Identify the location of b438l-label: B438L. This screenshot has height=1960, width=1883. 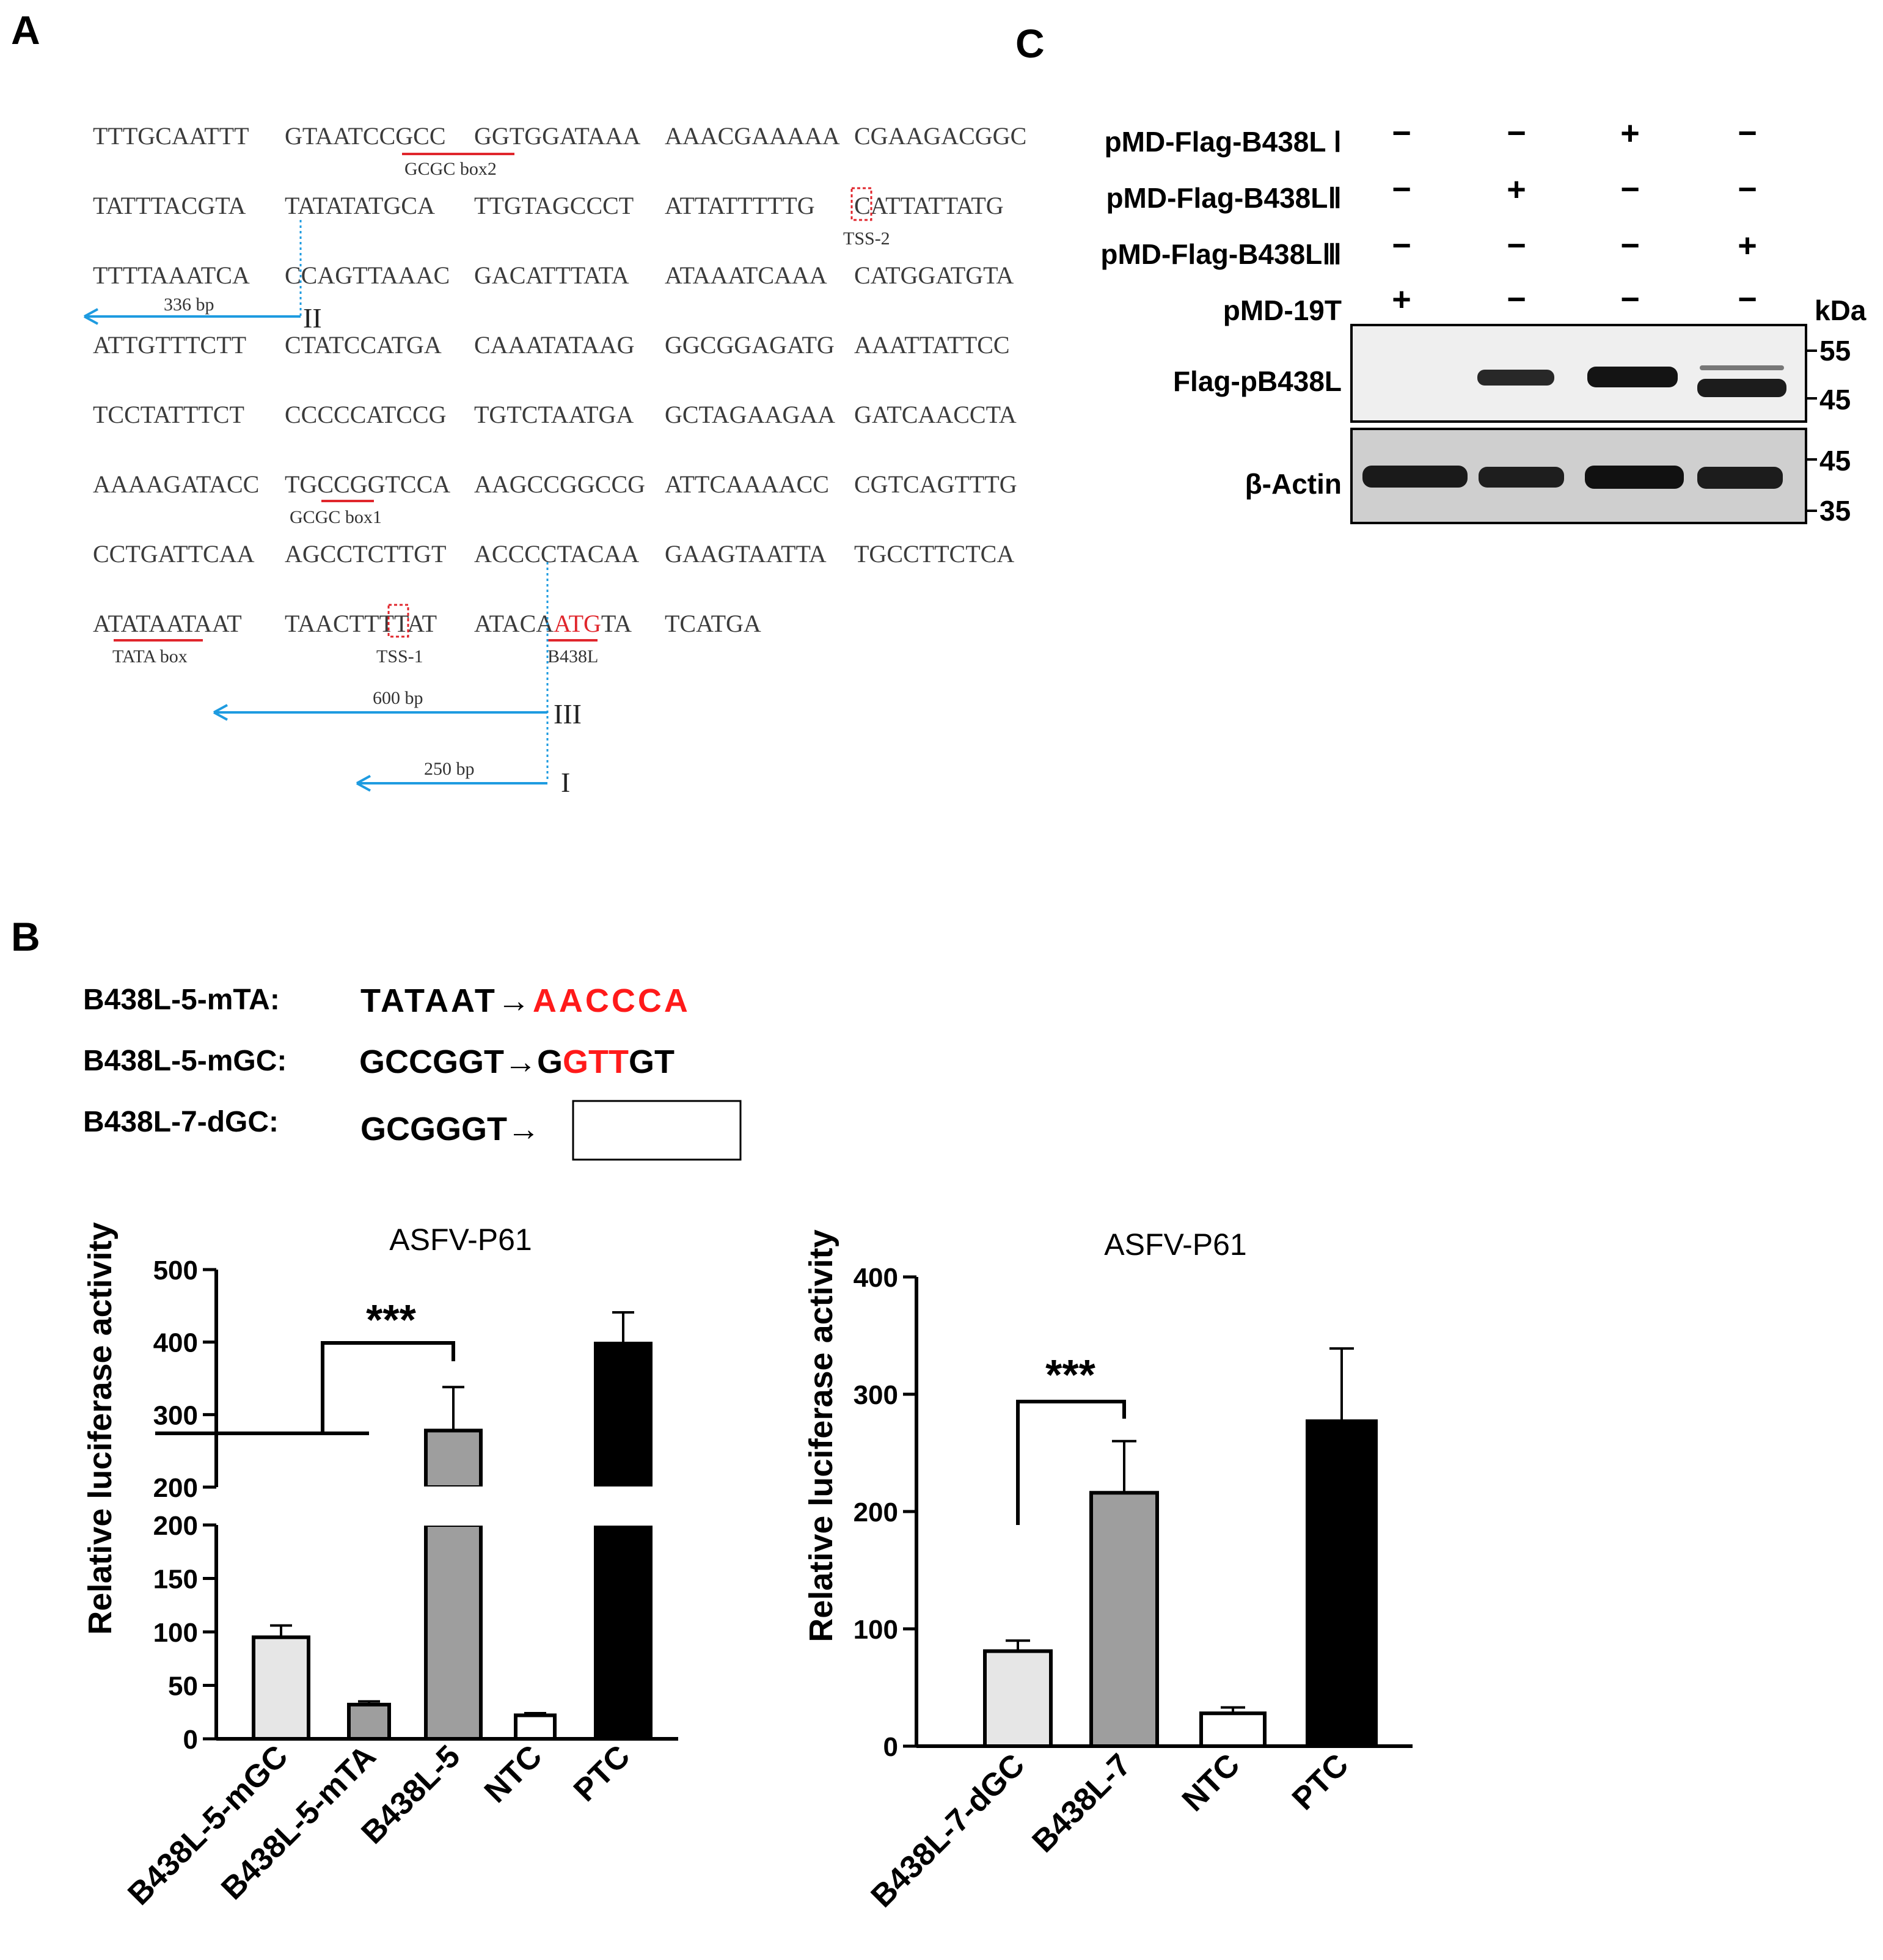
(572, 657).